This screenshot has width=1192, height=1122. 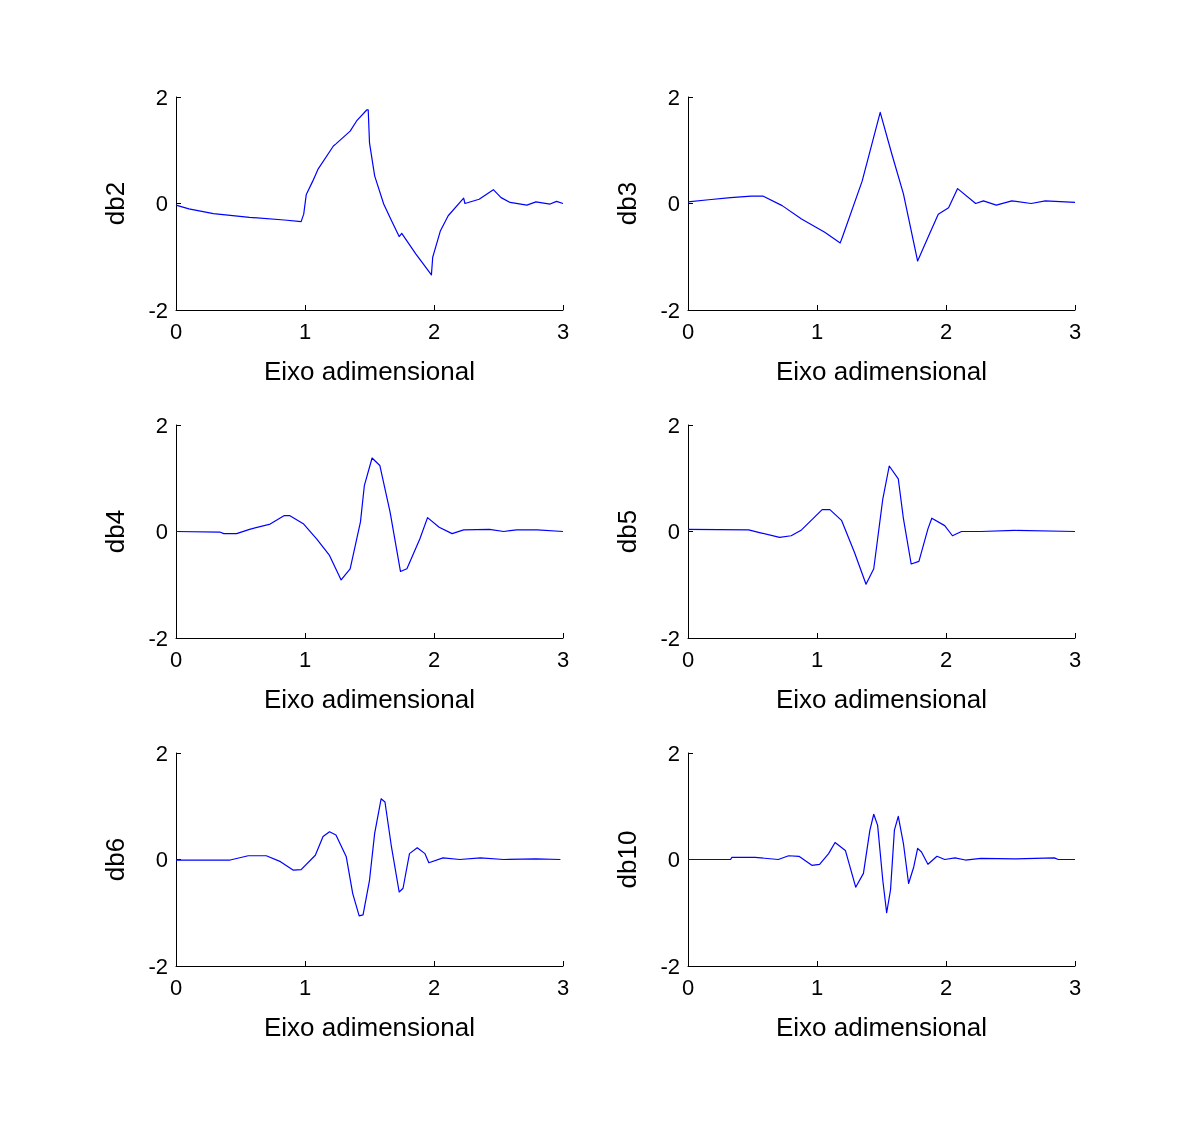 What do you see at coordinates (627, 531) in the screenshot?
I see `y-axis-title: db5` at bounding box center [627, 531].